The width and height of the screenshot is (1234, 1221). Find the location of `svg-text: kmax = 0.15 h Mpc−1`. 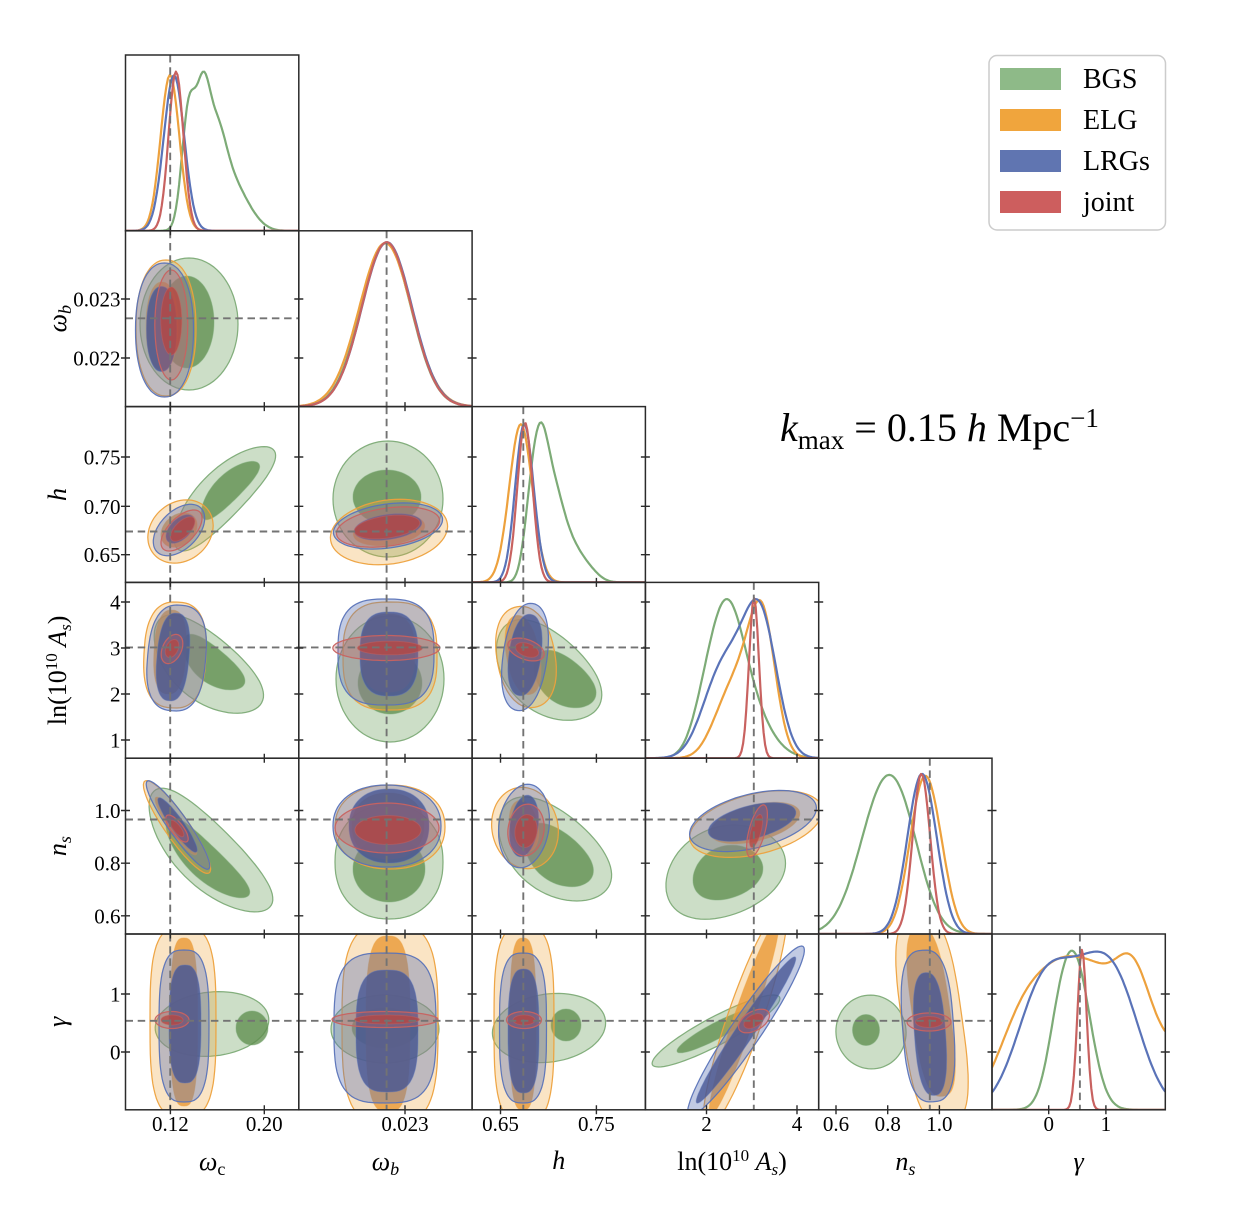

svg-text: kmax = 0.15 h Mpc−1 is located at coordinates (939, 429).